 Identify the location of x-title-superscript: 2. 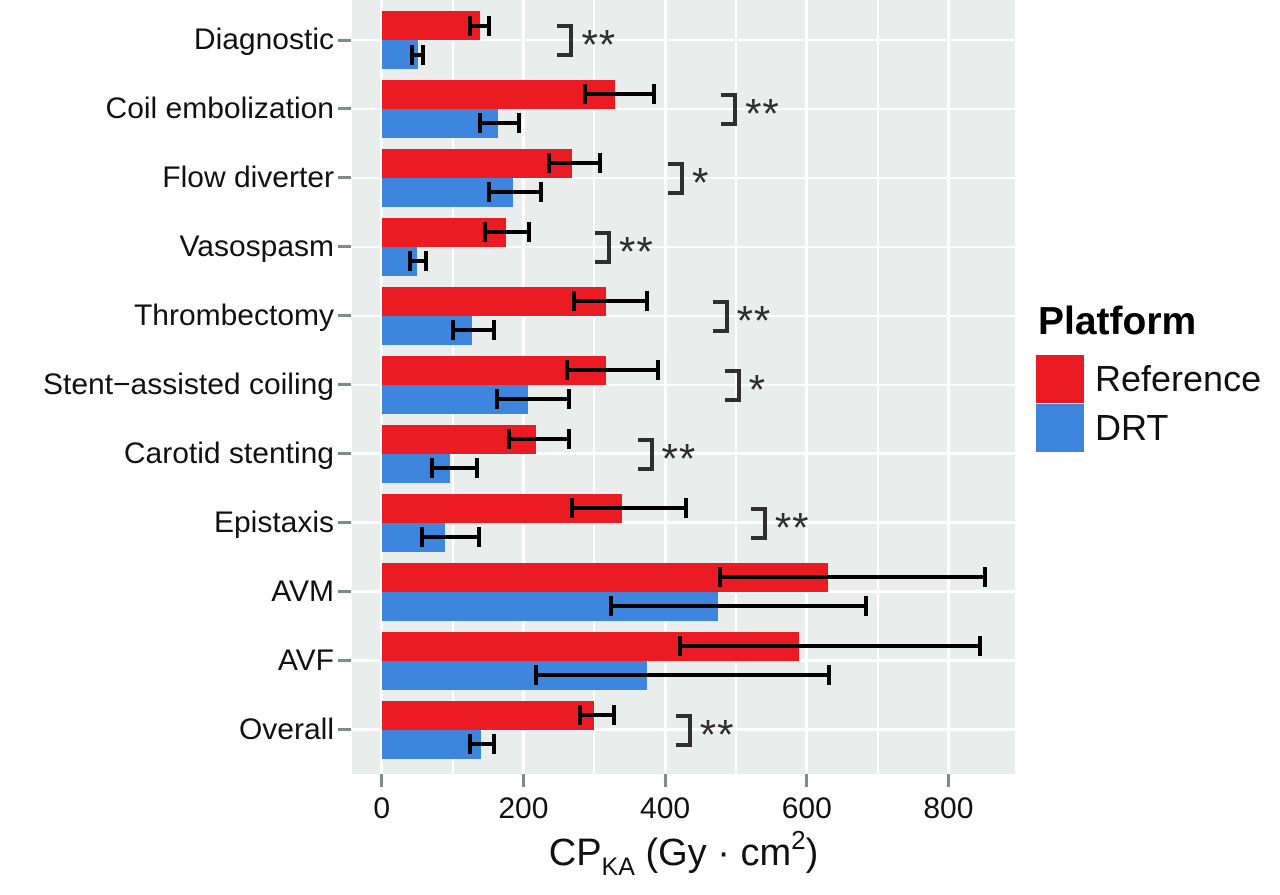
(798, 840).